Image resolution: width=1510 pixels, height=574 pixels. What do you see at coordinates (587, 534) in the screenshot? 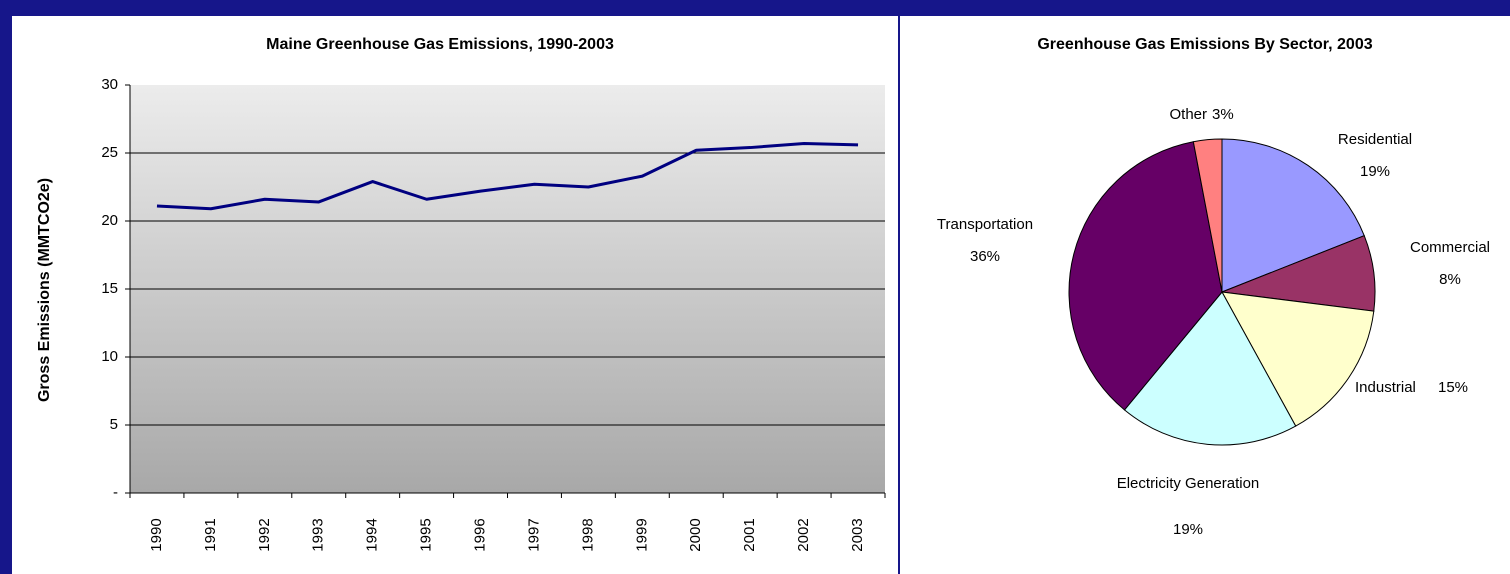
I see `x-tick-label: 1998` at bounding box center [587, 534].